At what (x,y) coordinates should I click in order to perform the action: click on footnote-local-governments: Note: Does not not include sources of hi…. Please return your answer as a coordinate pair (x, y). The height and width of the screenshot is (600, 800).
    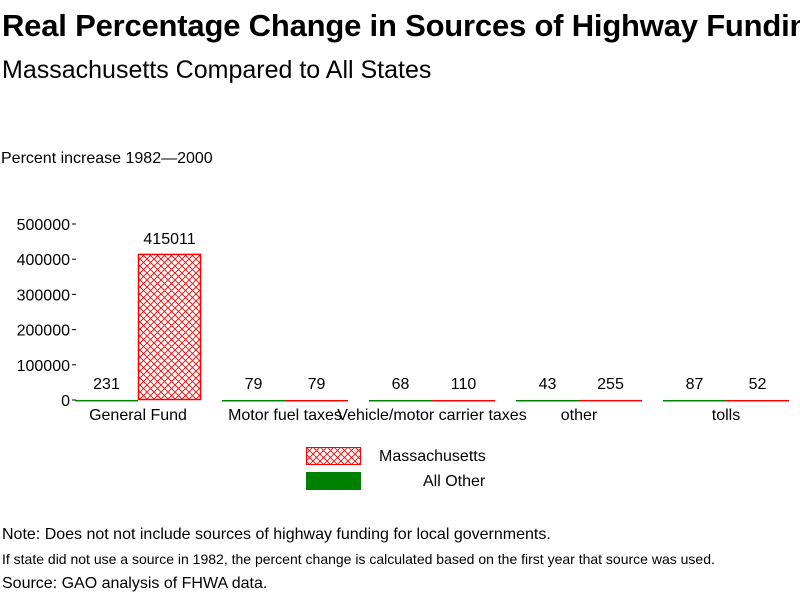
    Looking at the image, I should click on (276, 534).